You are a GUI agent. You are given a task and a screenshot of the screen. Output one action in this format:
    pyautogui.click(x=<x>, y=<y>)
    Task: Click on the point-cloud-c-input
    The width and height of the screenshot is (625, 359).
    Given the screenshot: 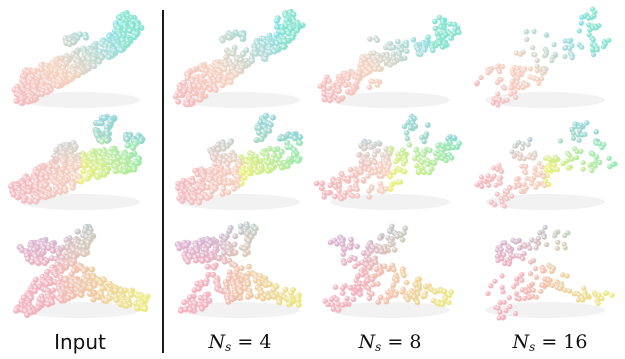 What is the action you would take?
    pyautogui.click(x=82, y=271)
    